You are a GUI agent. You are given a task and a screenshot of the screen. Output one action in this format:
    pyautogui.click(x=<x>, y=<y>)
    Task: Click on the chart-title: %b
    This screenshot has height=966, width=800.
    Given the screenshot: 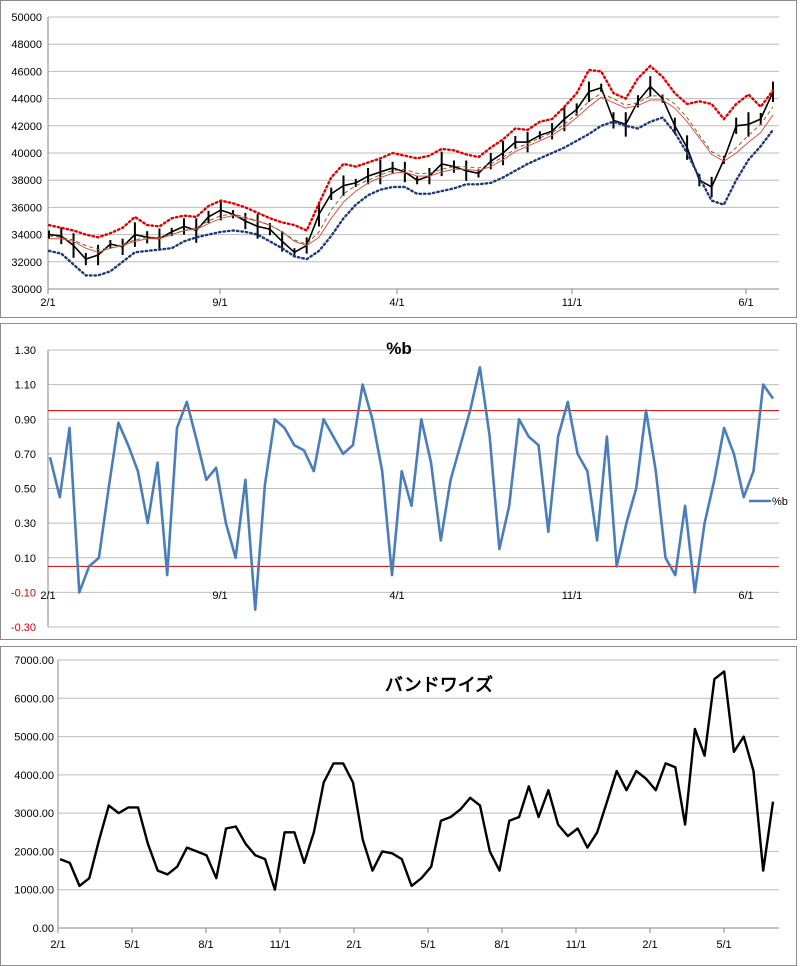 What is the action you would take?
    pyautogui.click(x=399, y=348)
    